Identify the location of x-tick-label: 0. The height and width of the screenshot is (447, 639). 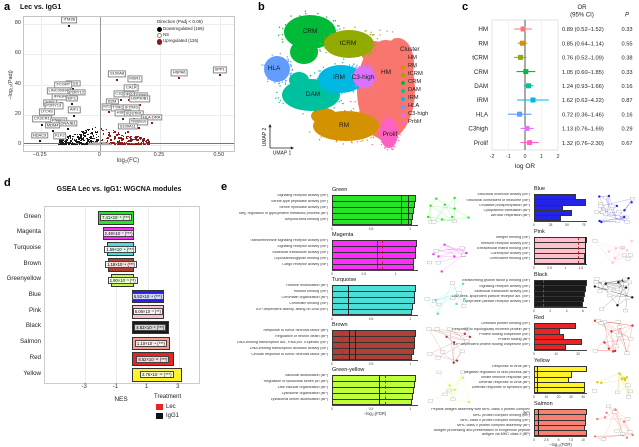
(99, 155).